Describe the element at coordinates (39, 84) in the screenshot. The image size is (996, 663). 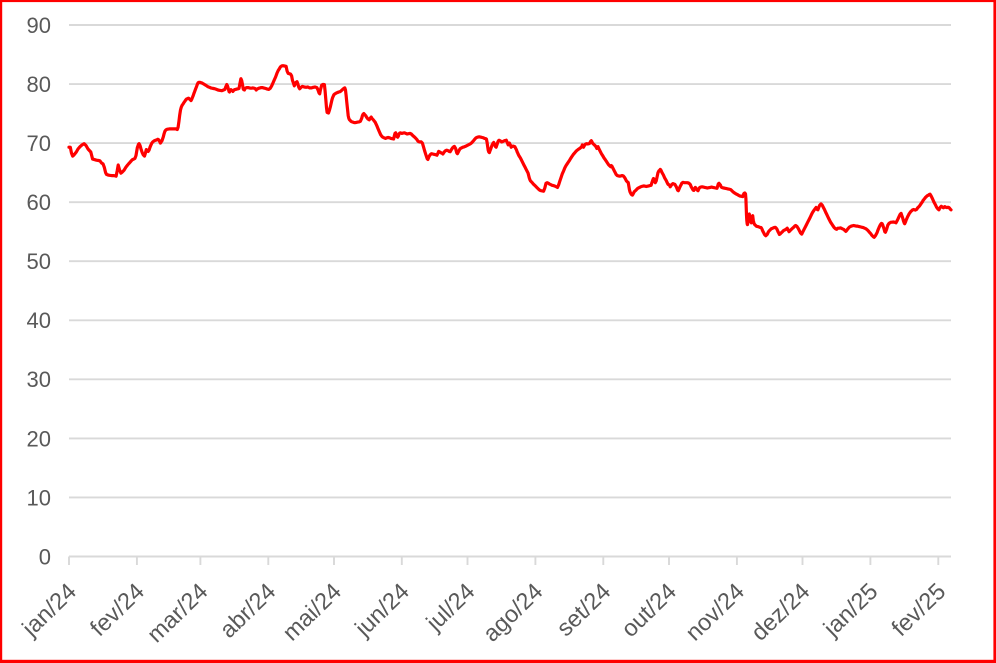
I see `svg-text: 80` at that location.